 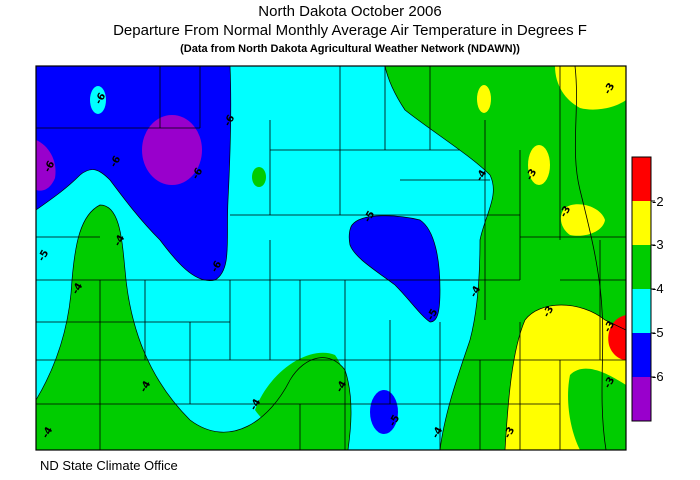 I want to click on region-yellow-east, so click(x=582, y=220).